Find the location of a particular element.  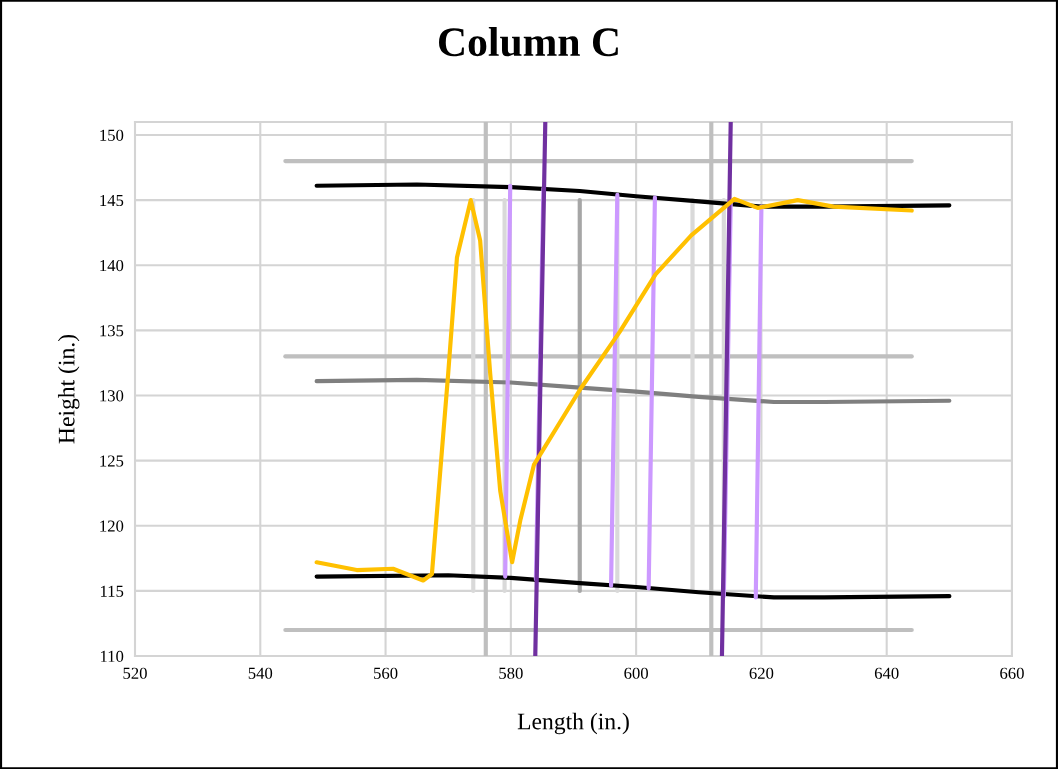

y-tick-label: 135 is located at coordinates (112, 331).